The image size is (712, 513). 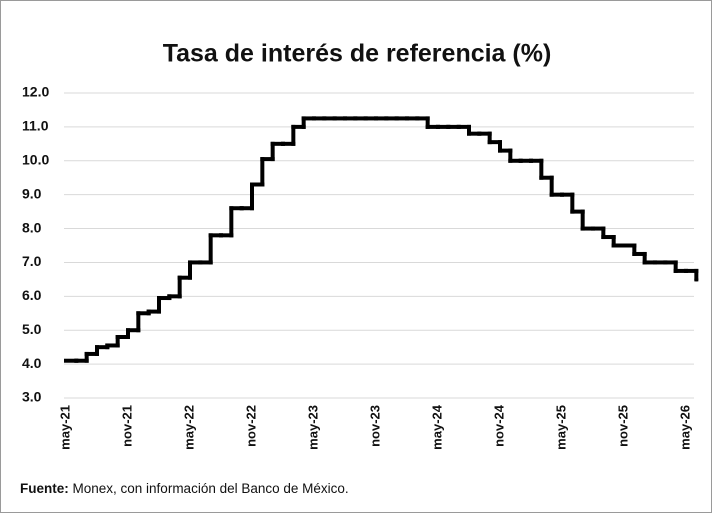 I want to click on y-tick-label: 7.0, so click(x=32, y=261).